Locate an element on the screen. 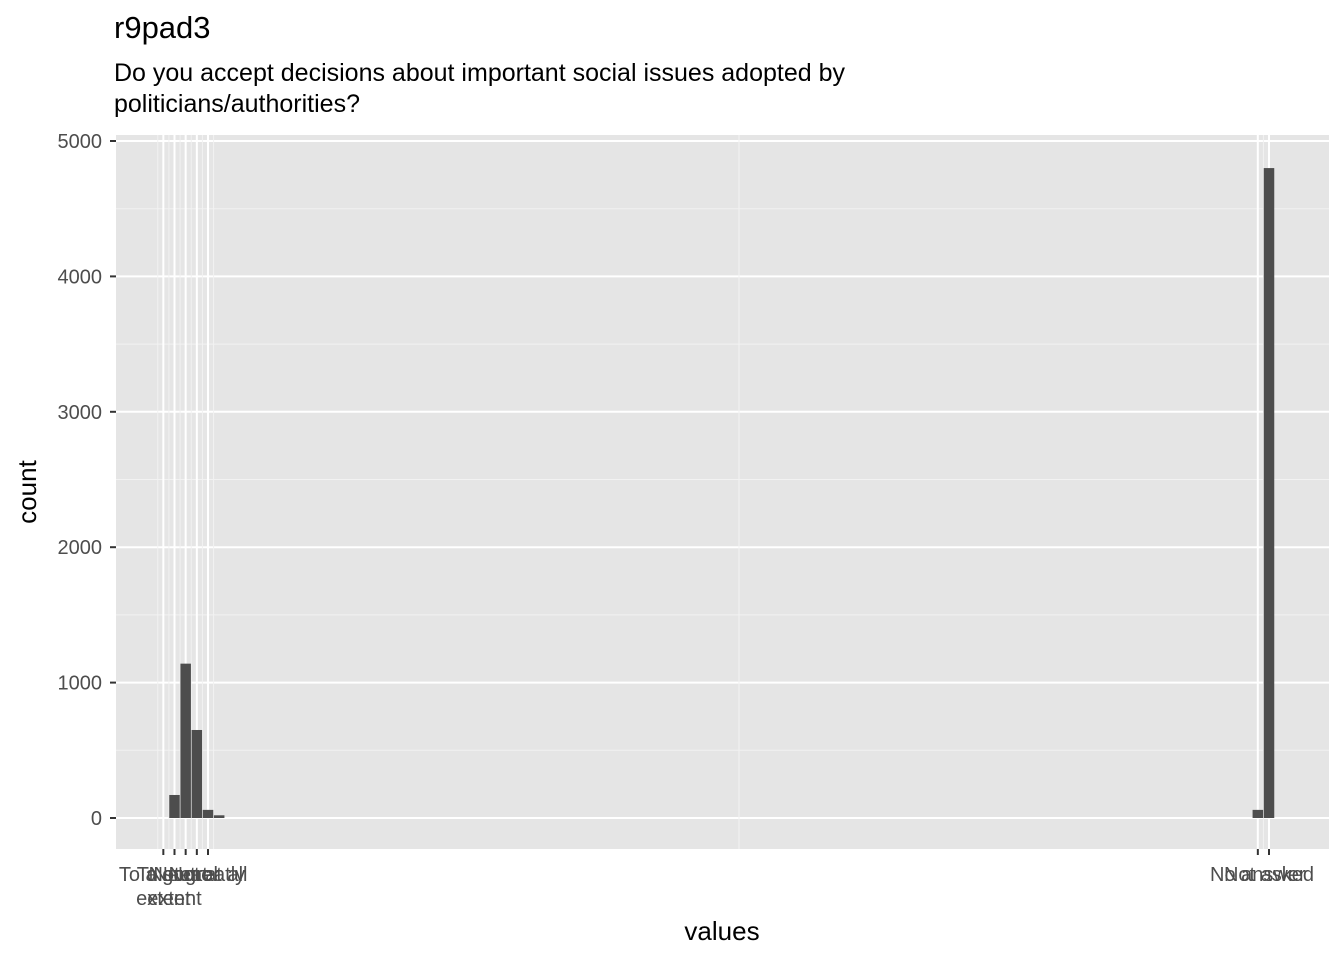 The height and width of the screenshot is (960, 1344). x-tick-label: No answer is located at coordinates (1258, 875).